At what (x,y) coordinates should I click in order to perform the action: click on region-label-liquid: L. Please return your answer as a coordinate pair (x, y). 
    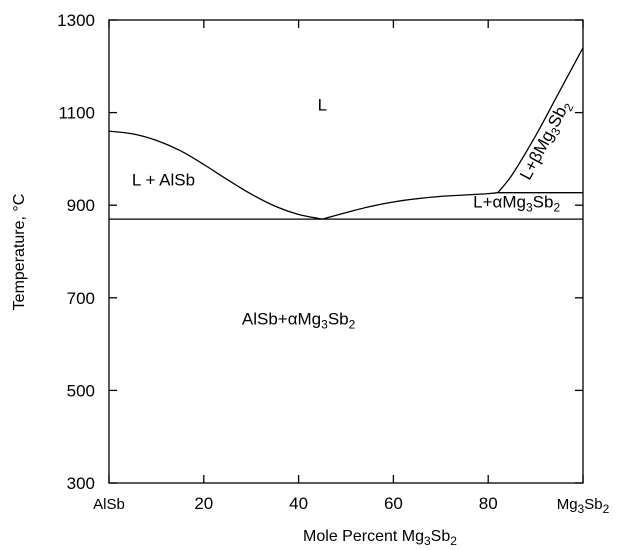
    Looking at the image, I should click on (322, 104).